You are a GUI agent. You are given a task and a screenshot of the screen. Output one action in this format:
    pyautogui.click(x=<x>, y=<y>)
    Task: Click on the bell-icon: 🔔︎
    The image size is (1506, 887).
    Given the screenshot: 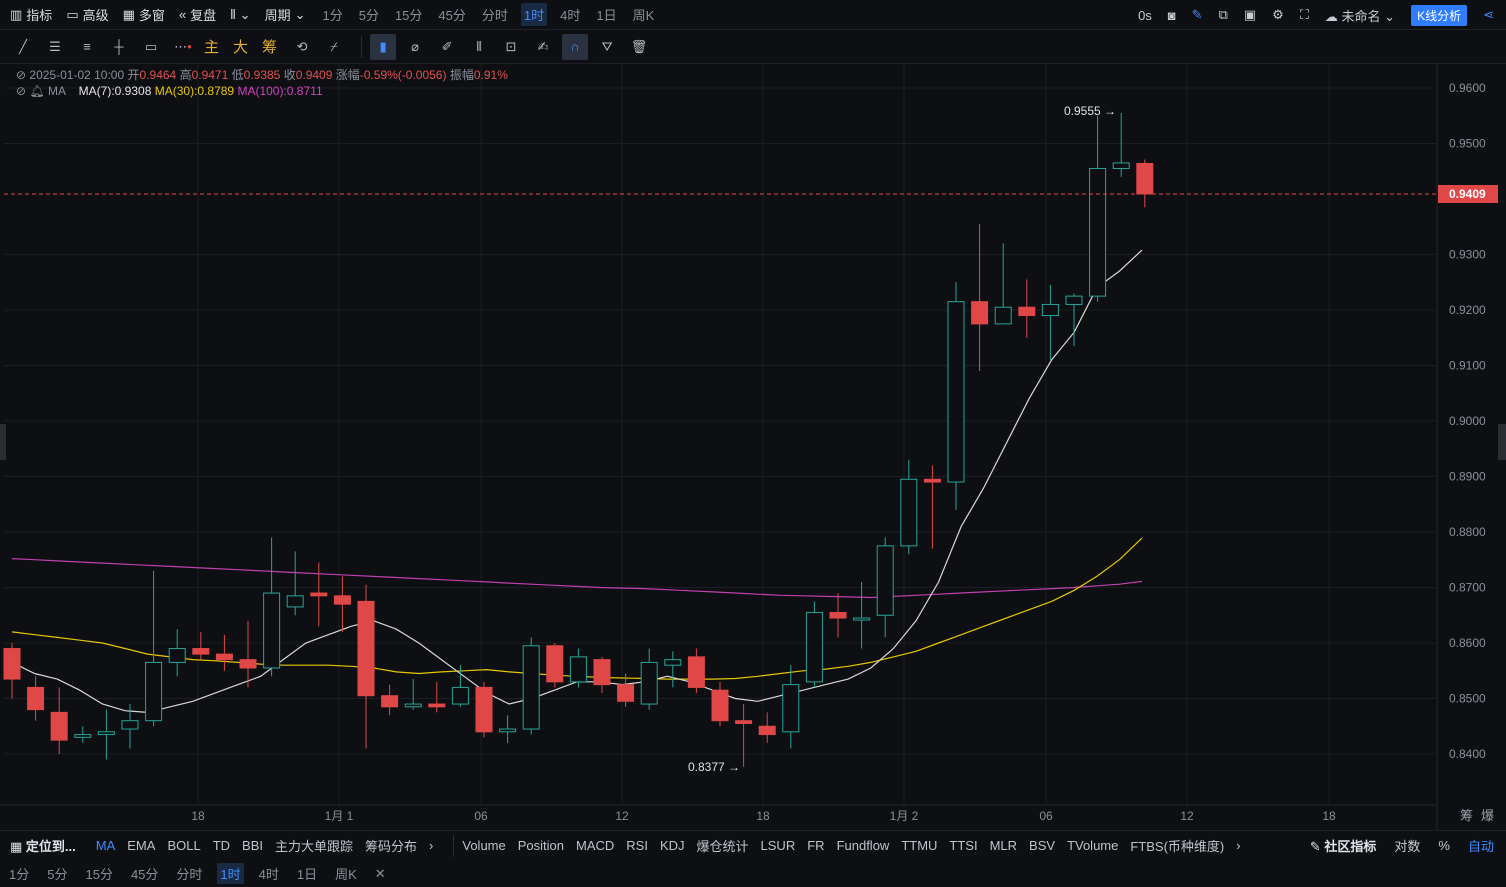 What is the action you would take?
    pyautogui.click(x=37, y=91)
    